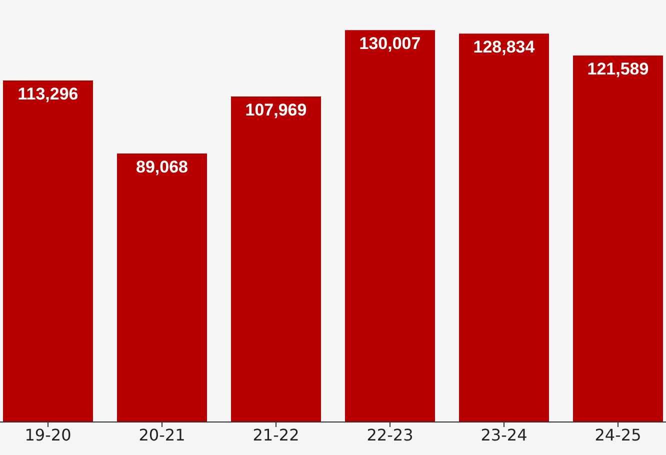 The height and width of the screenshot is (455, 666). I want to click on data-label: 107,969, so click(276, 110).